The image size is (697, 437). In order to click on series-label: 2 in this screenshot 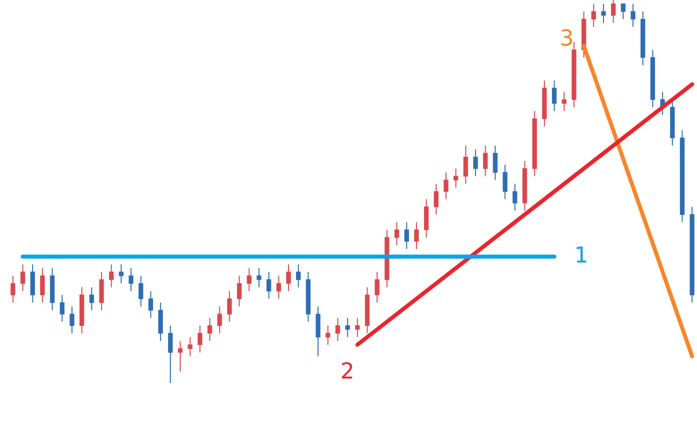, I will do `click(347, 371)`.